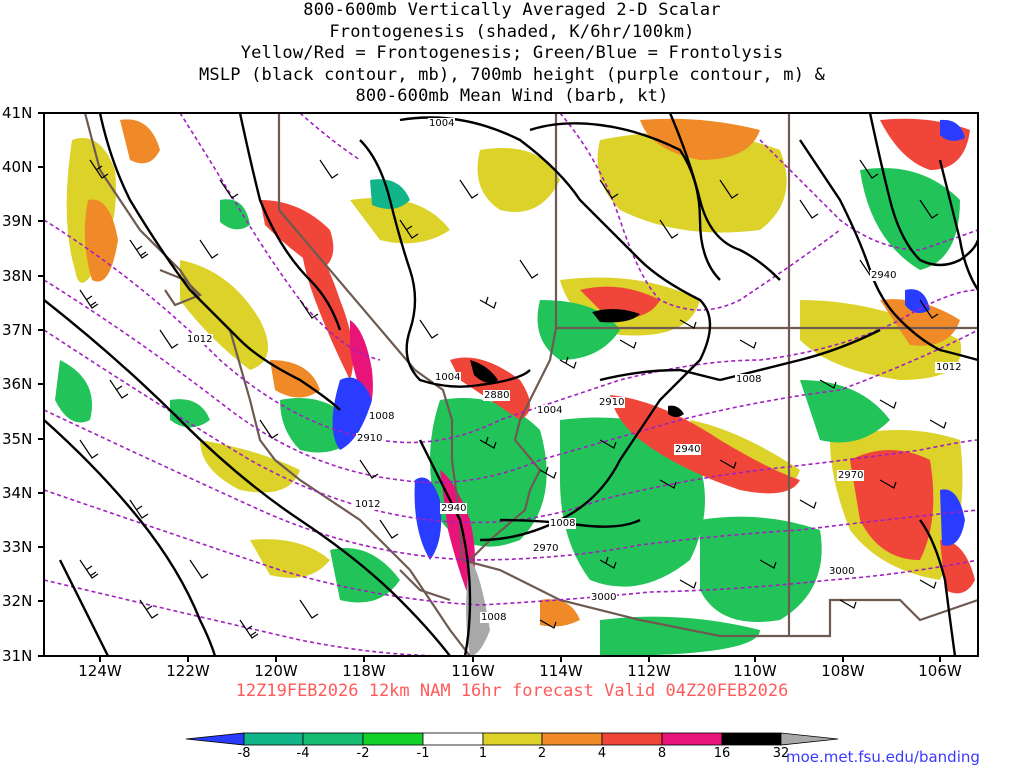  I want to click on lon-label-122w: 122W, so click(188, 671).